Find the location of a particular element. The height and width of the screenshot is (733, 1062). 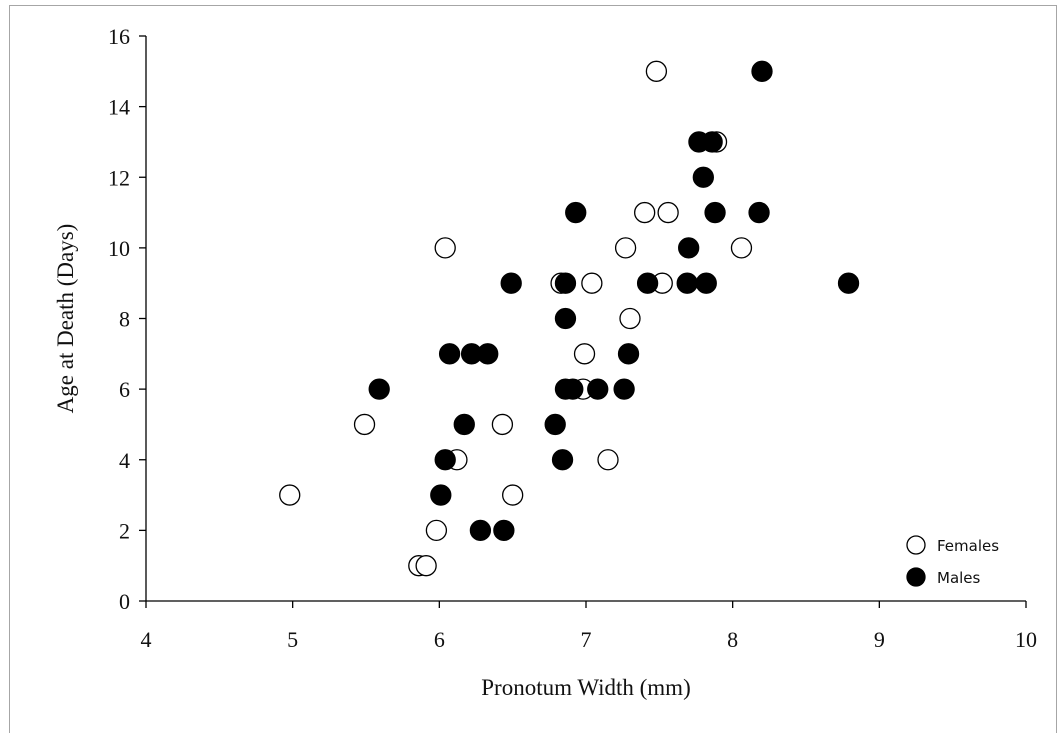

y-tick-label-2: 2 is located at coordinates (124, 530).